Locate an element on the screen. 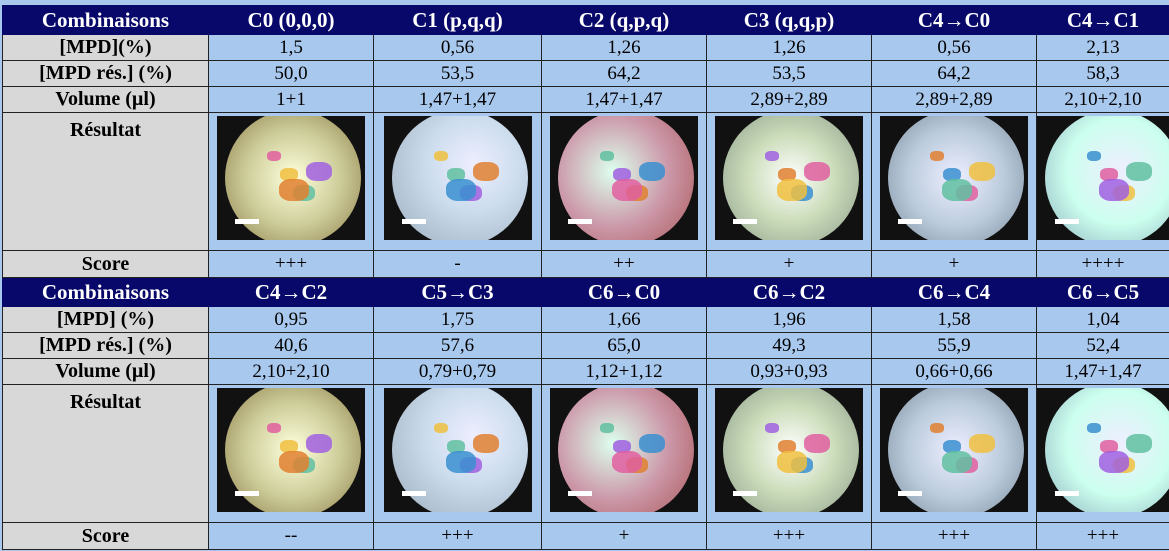  cell: 57,6 is located at coordinates (457, 345).